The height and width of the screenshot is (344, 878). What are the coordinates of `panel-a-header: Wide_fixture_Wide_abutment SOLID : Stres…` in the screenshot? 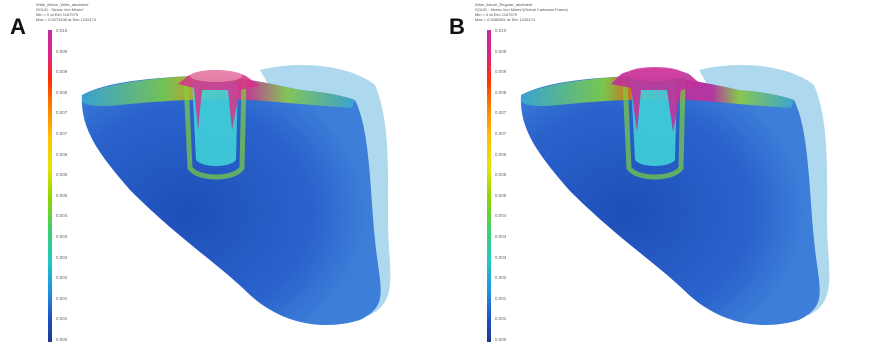 It's located at (66, 12).